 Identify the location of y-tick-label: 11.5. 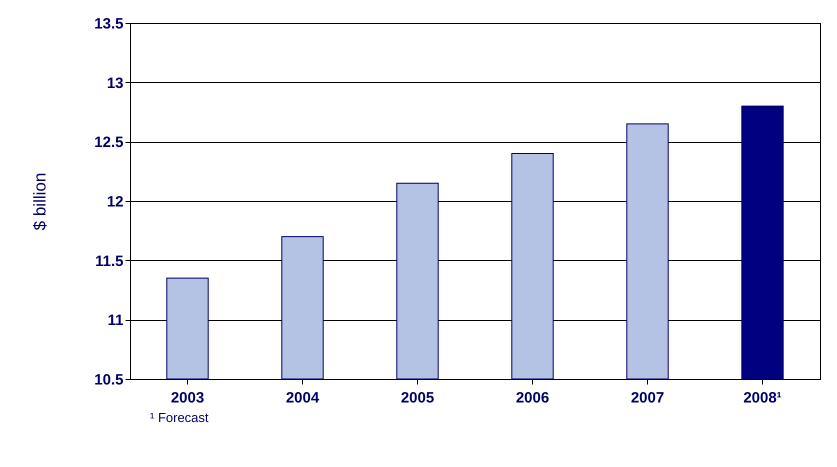
(109, 261).